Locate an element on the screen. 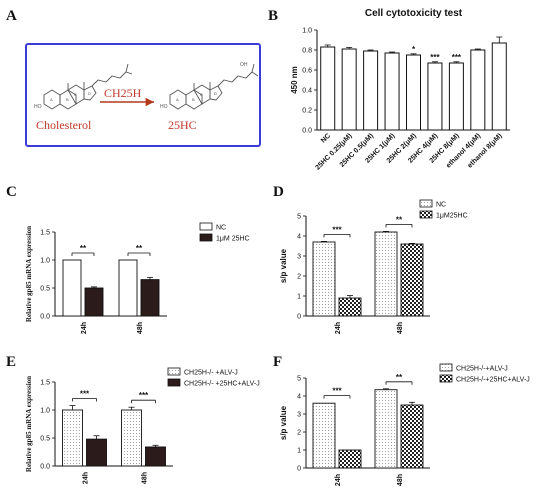 The image size is (550, 502). cholesterol-ring-c: C is located at coordinates (75, 94).